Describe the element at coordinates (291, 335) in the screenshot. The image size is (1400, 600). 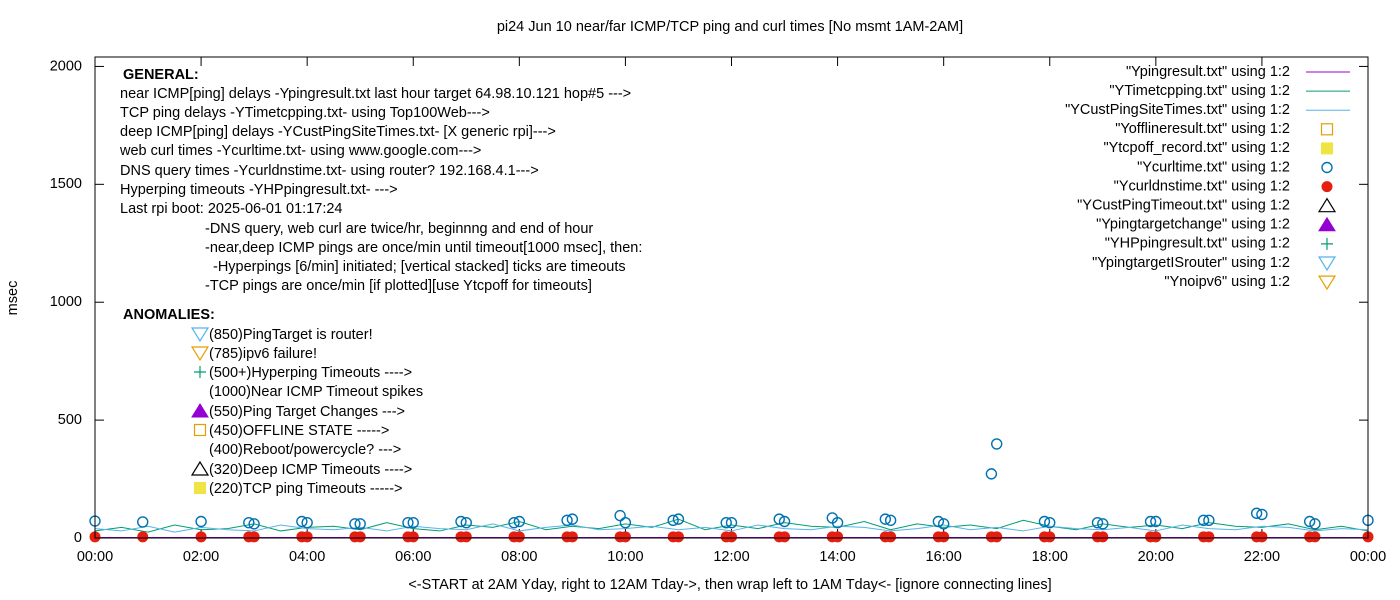
I see `annotation: (850)PingTarget is router!` at that location.